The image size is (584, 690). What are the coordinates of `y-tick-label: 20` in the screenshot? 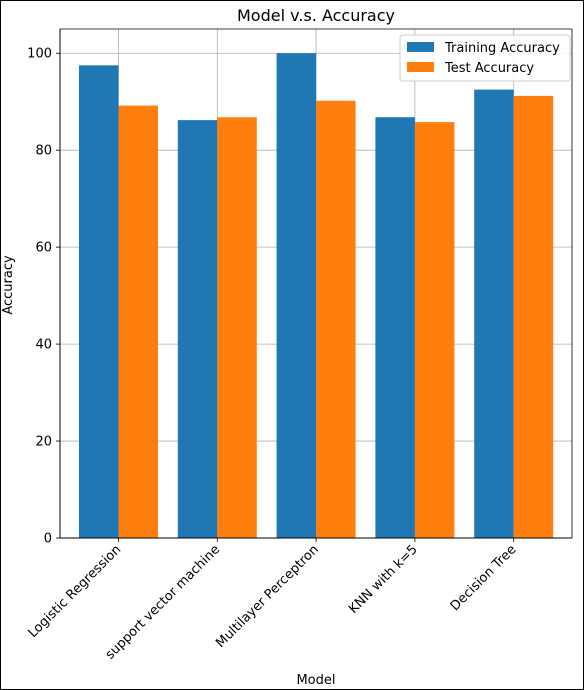 It's located at (43, 442).